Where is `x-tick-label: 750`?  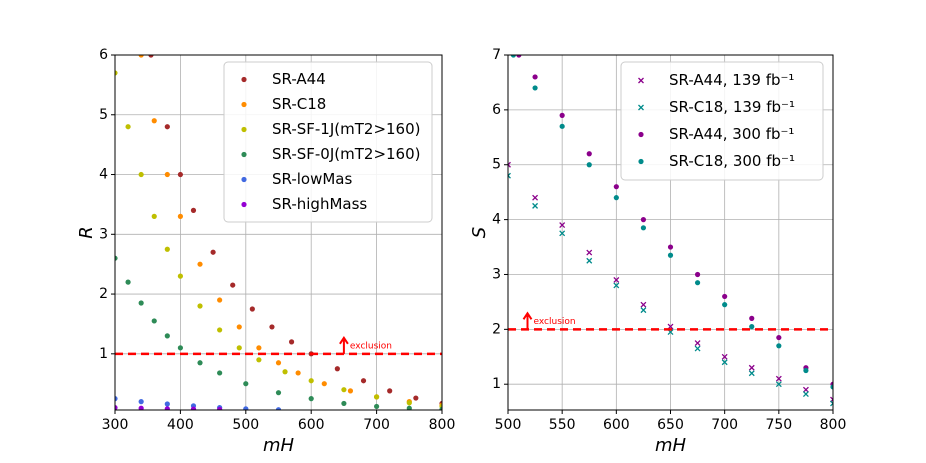
x-tick-label: 750 is located at coordinates (778, 425).